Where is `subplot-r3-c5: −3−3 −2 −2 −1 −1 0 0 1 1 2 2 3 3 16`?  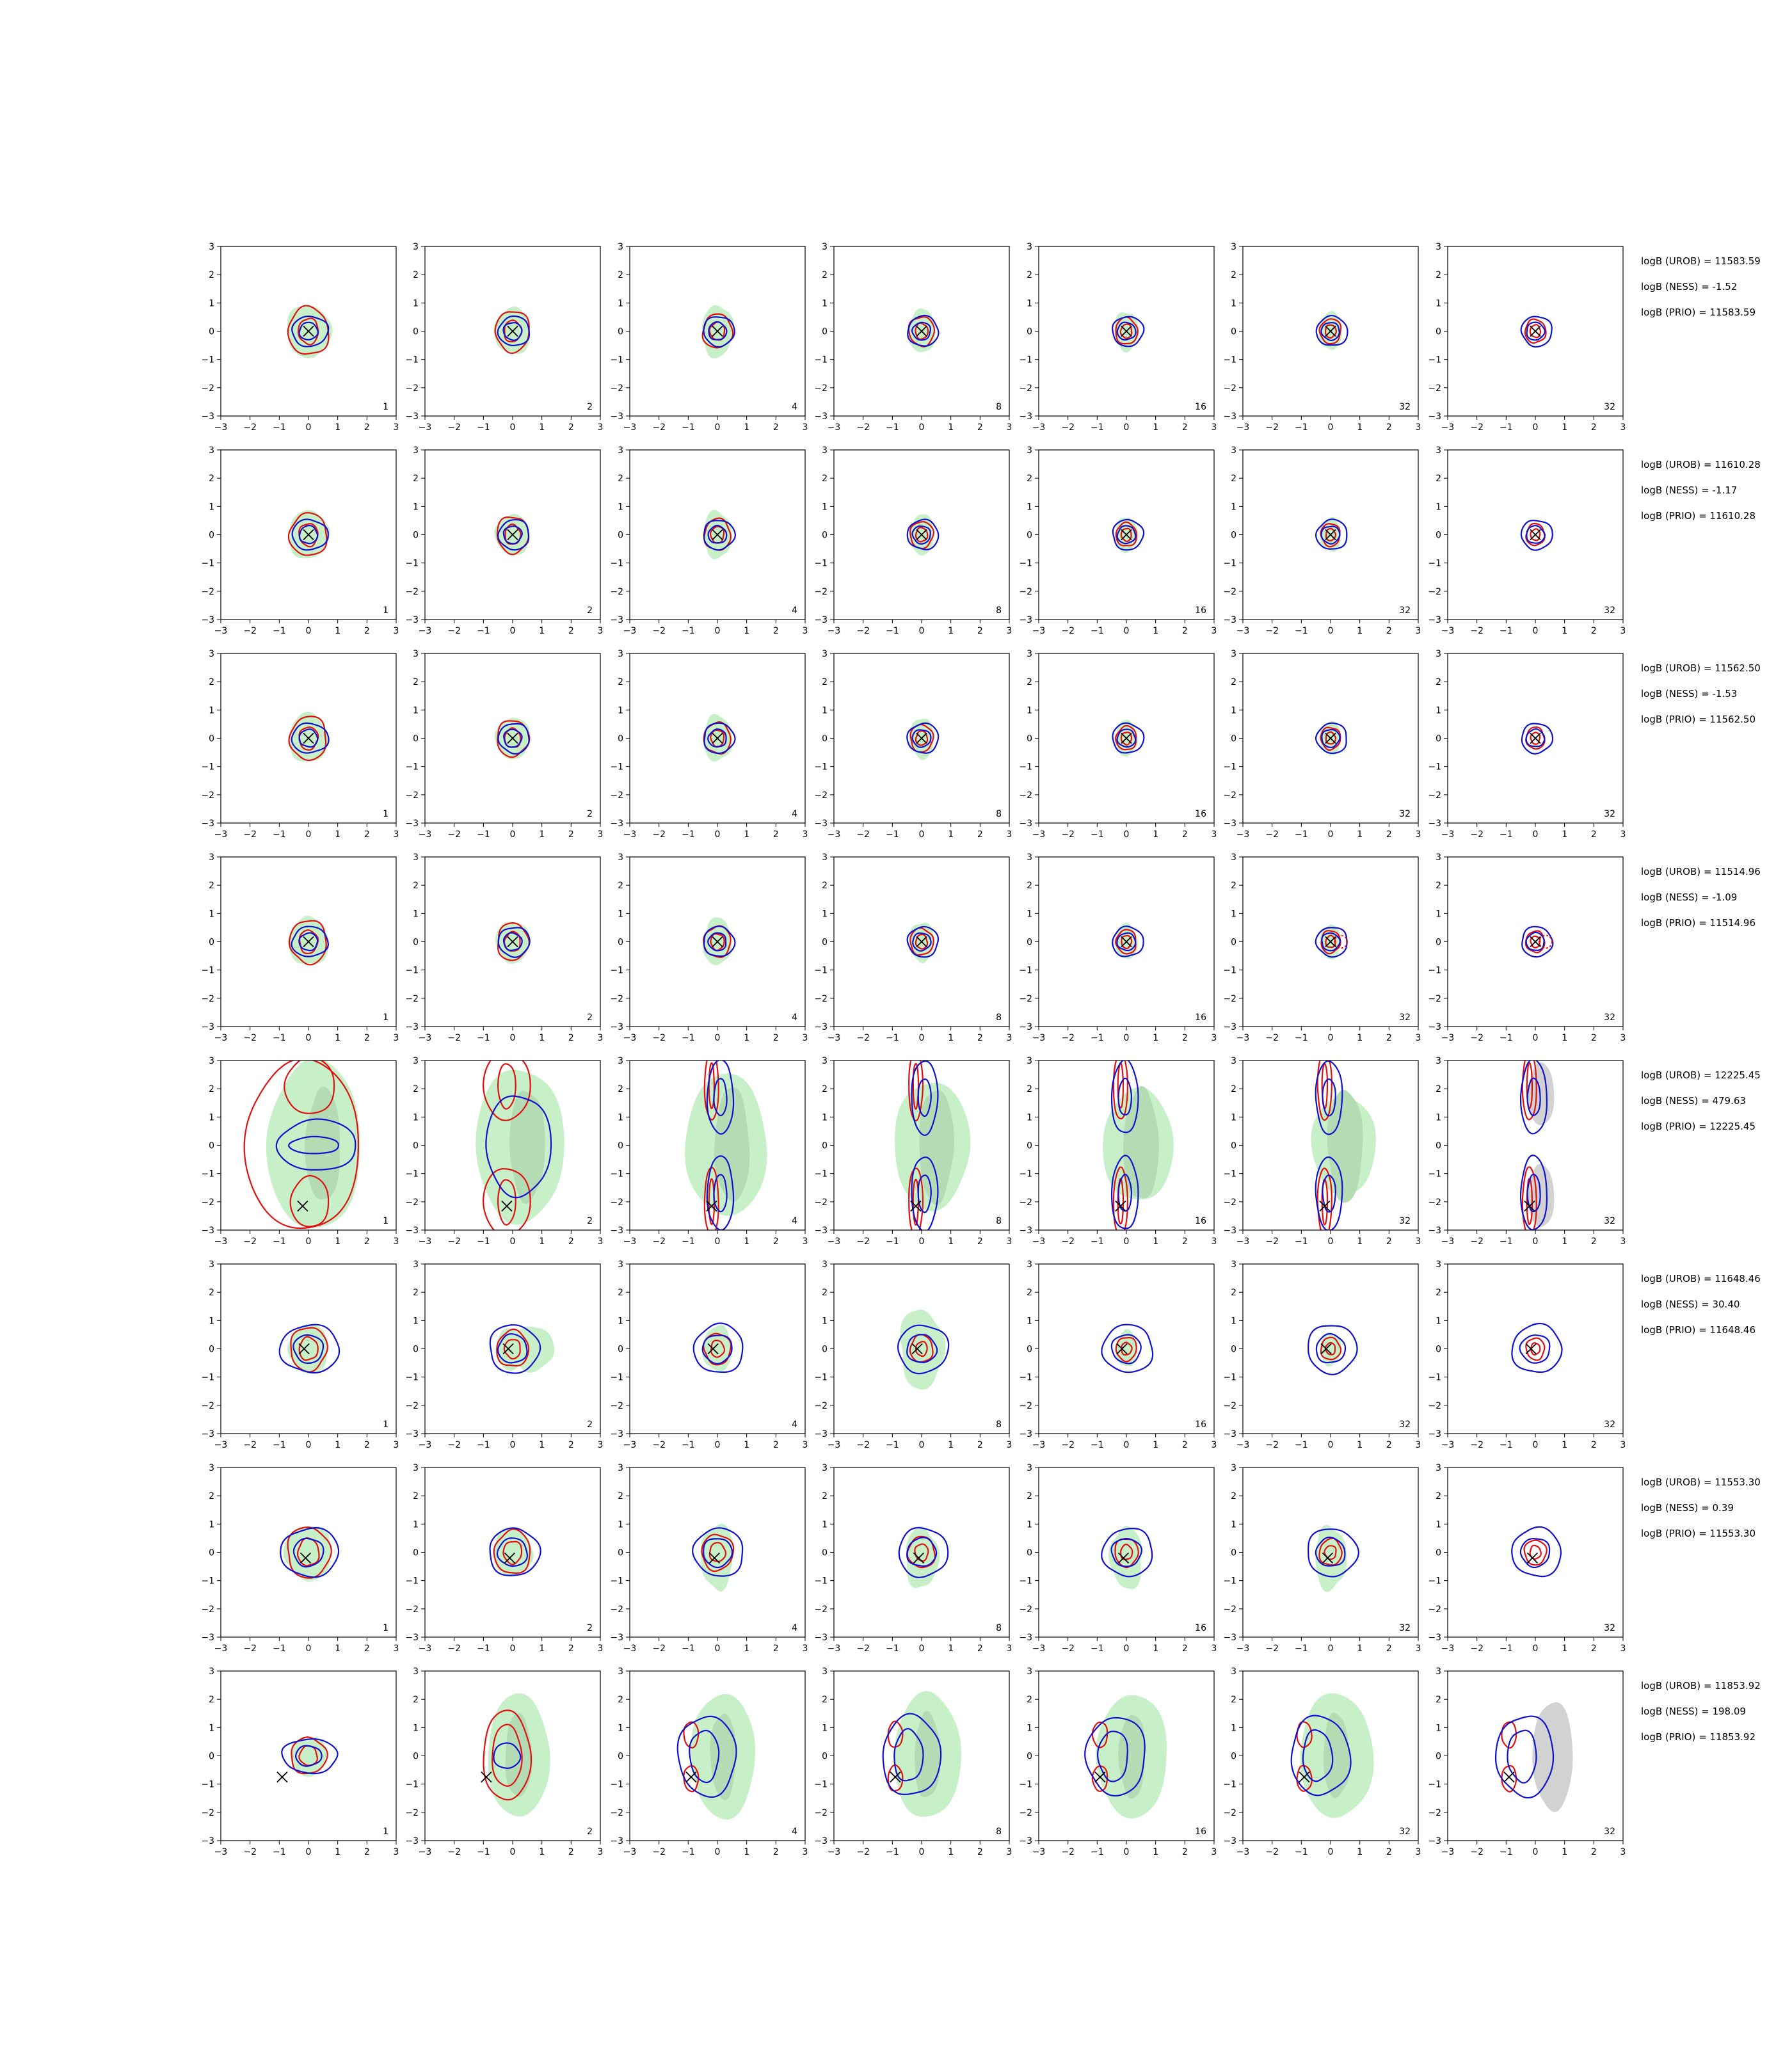 subplot-r3-c5: −3−3 −2 −2 −1 −1 0 0 1 1 2 2 3 3 16 is located at coordinates (1118, 744).